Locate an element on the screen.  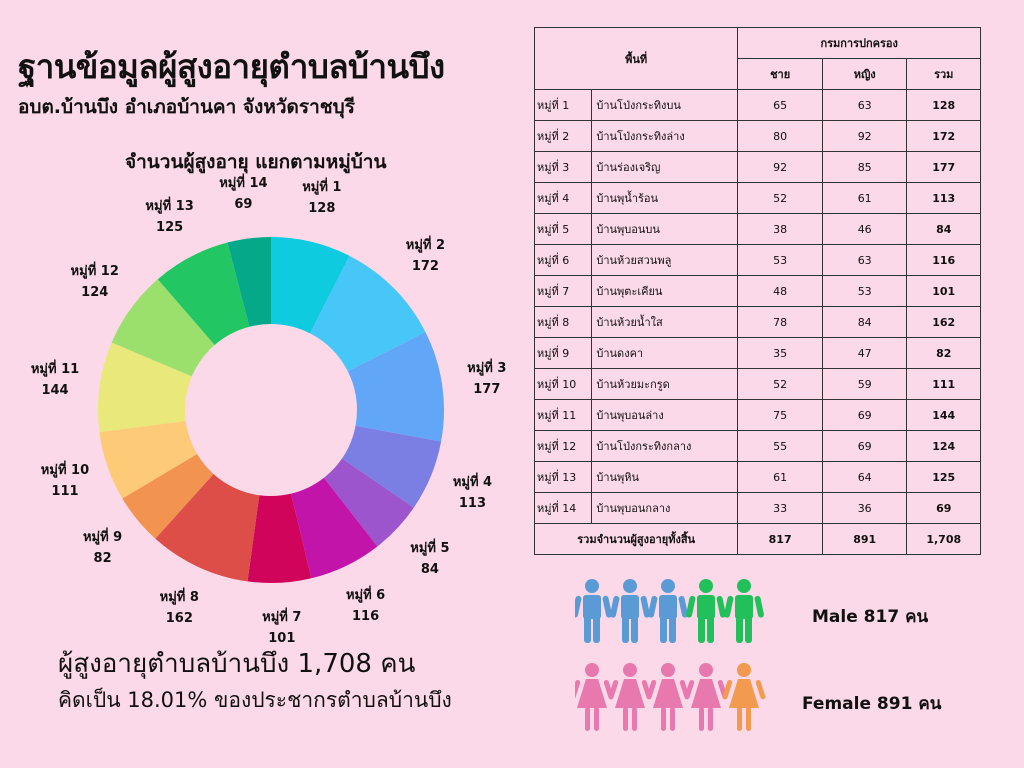
total-all: 1,708 is located at coordinates (943, 539).